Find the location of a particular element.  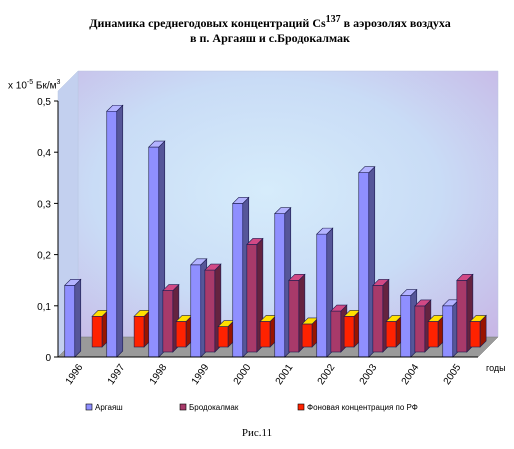

title-line1: Динамика среднегодовых концентраций Cs is located at coordinates (207, 23).